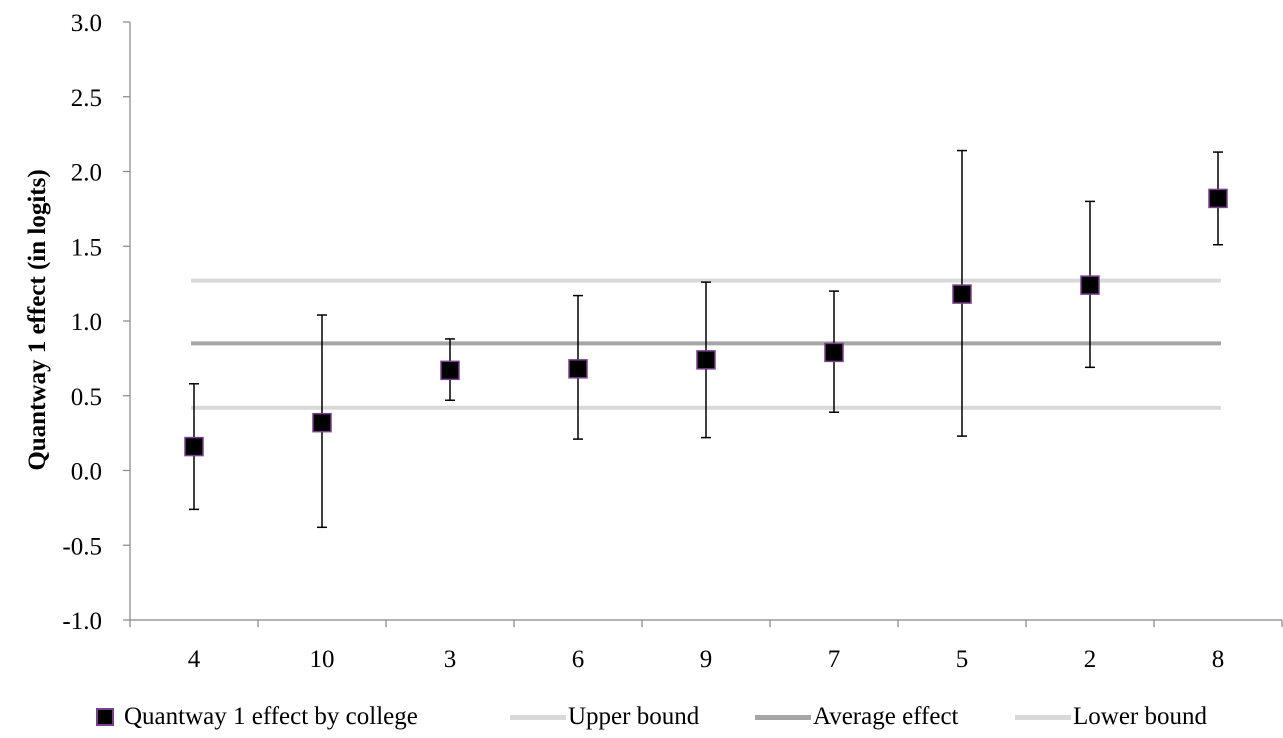 The width and height of the screenshot is (1283, 738). What do you see at coordinates (105, 717) in the screenshot?
I see `legend-square-marker-icon` at bounding box center [105, 717].